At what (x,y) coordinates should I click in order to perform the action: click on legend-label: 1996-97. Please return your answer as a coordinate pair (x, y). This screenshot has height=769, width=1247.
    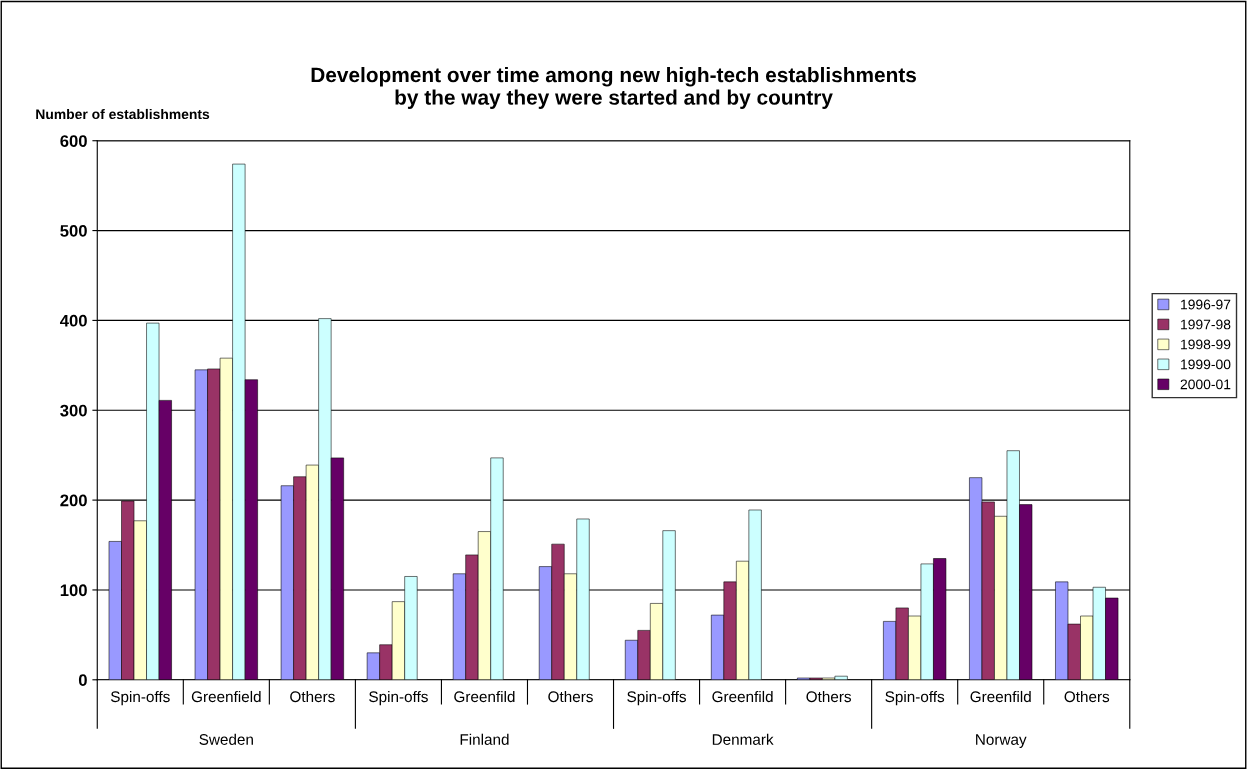
    Looking at the image, I should click on (1206, 304).